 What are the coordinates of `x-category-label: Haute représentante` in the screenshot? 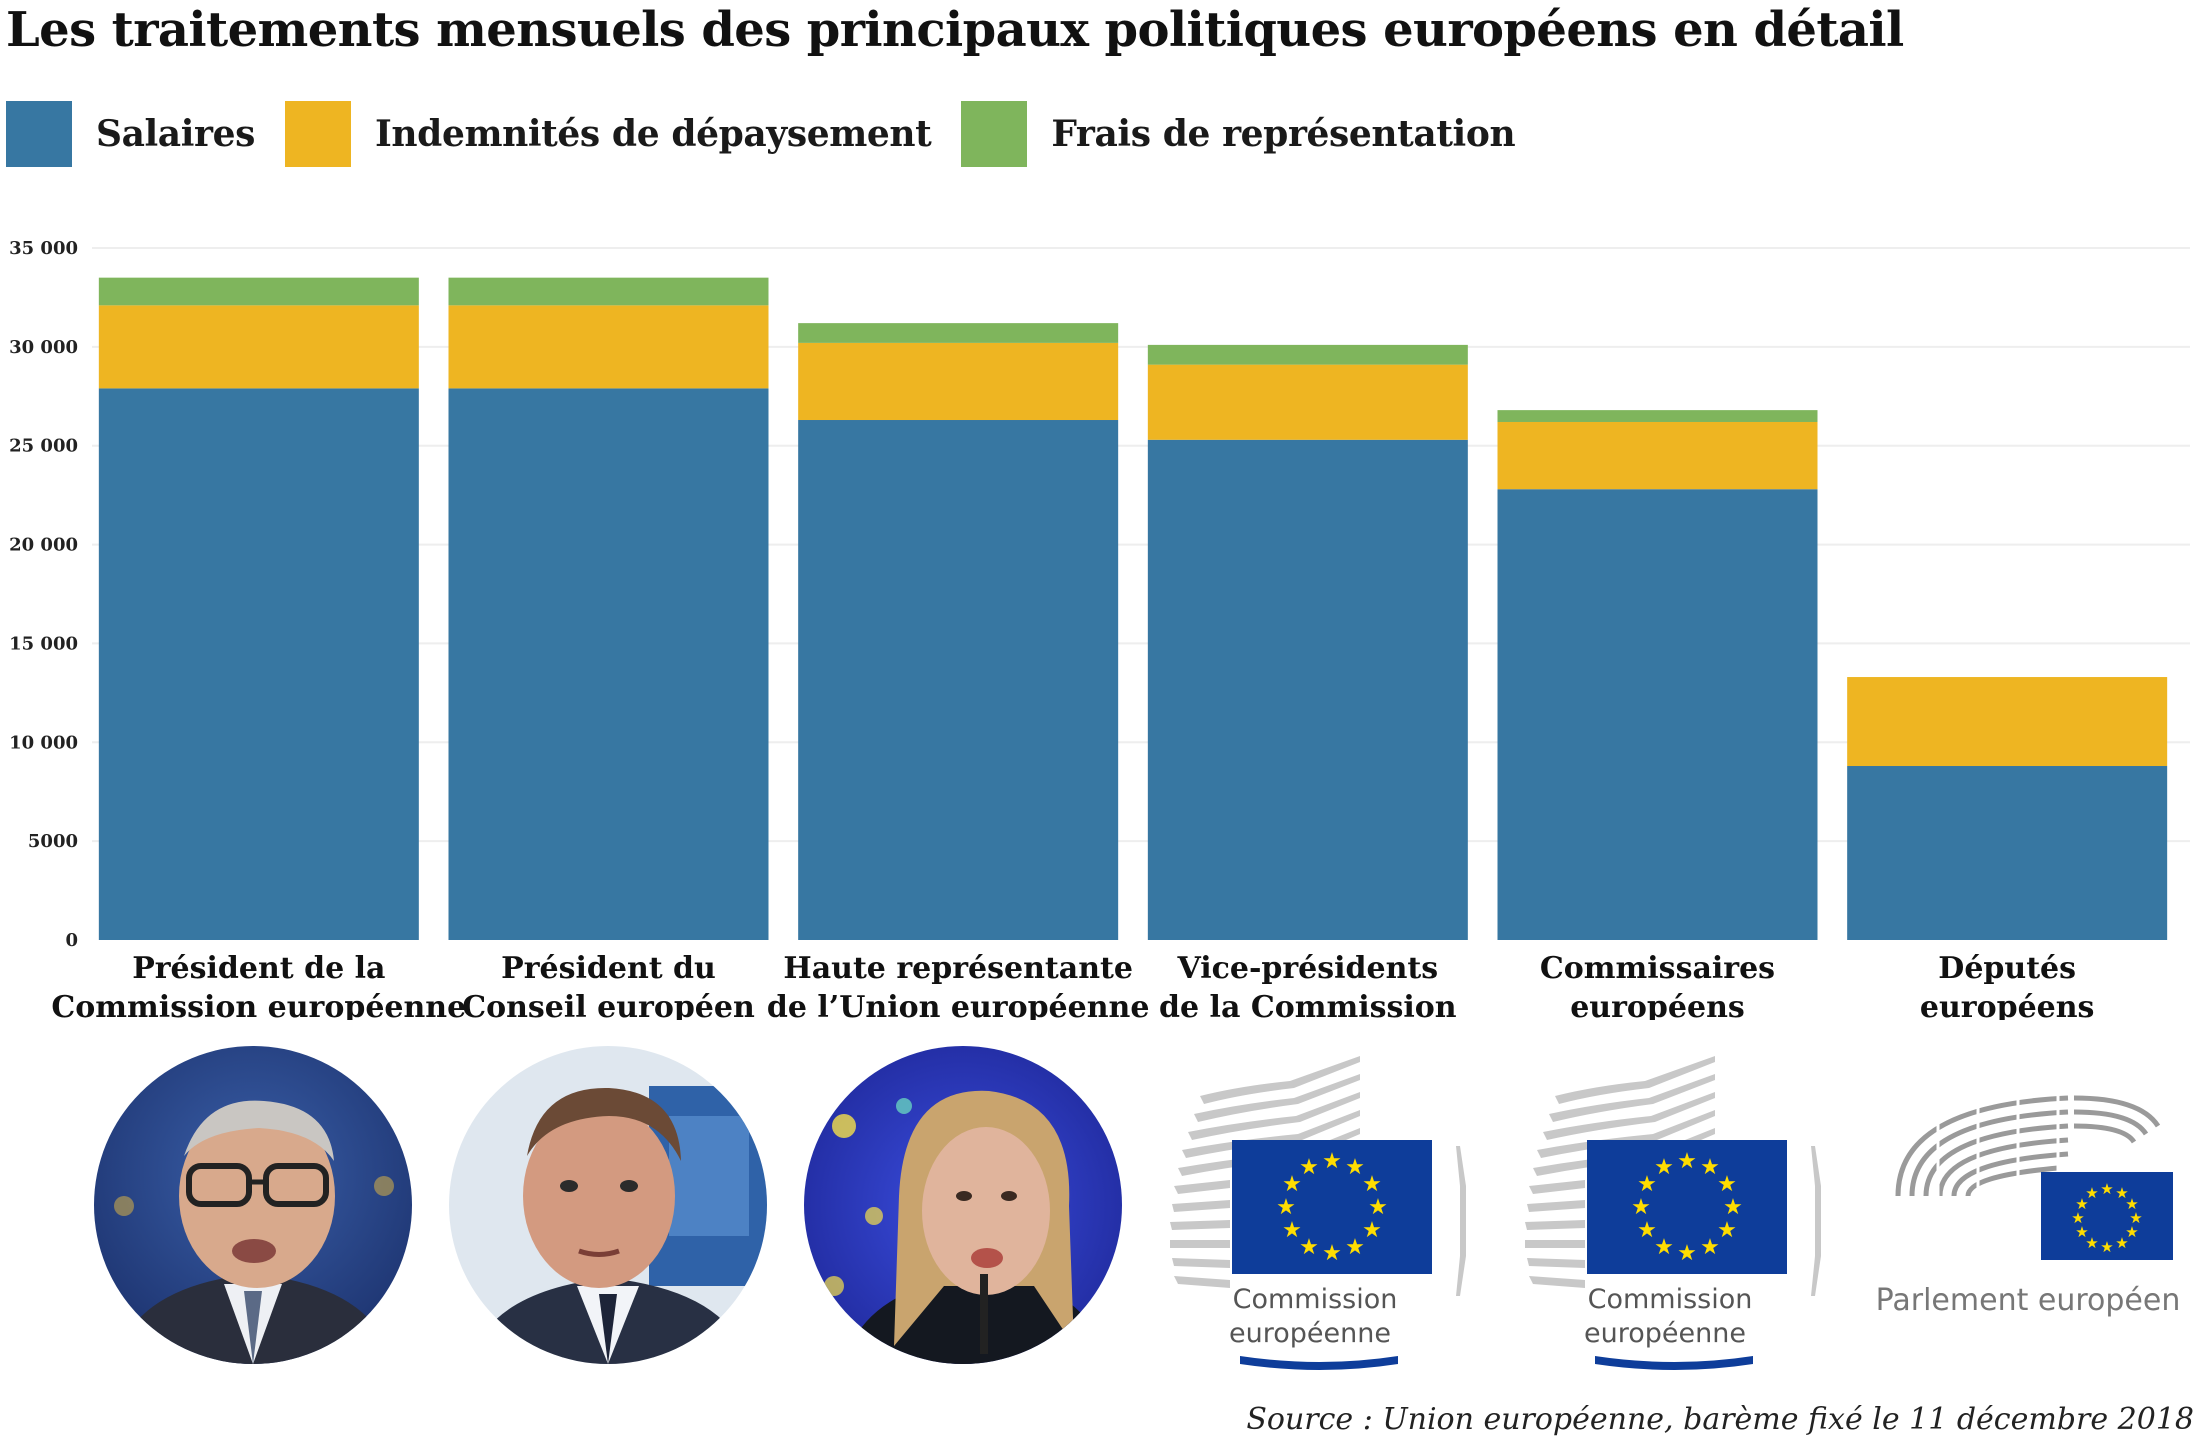 It's located at (958, 968).